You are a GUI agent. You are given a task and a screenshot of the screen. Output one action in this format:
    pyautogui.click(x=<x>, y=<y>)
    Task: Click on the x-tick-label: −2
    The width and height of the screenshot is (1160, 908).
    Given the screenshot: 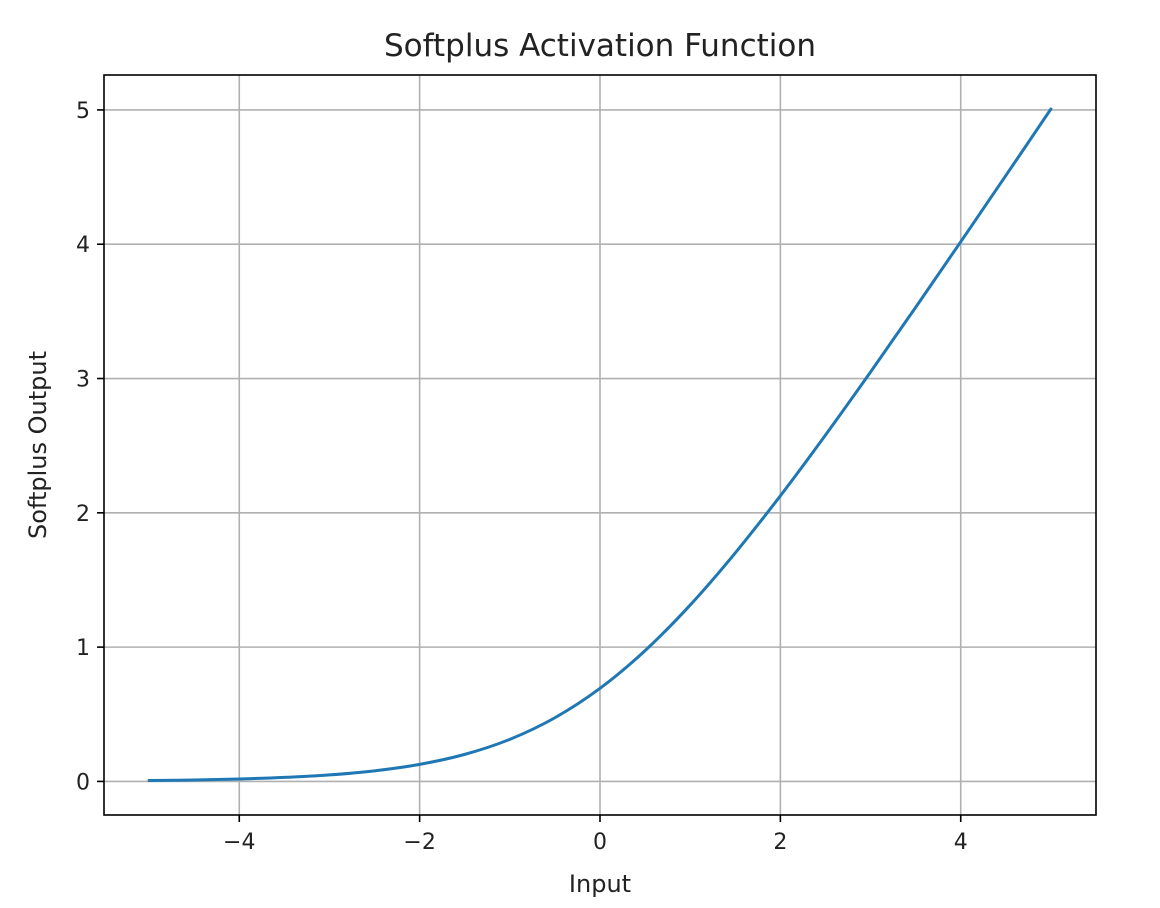 What is the action you would take?
    pyautogui.click(x=419, y=842)
    